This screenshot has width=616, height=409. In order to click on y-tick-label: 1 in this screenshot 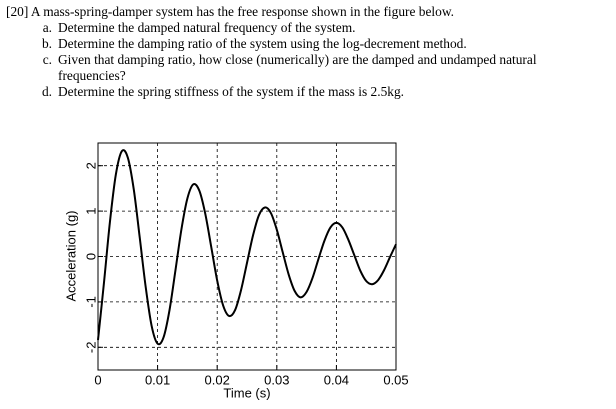, I will do `click(90, 210)`.